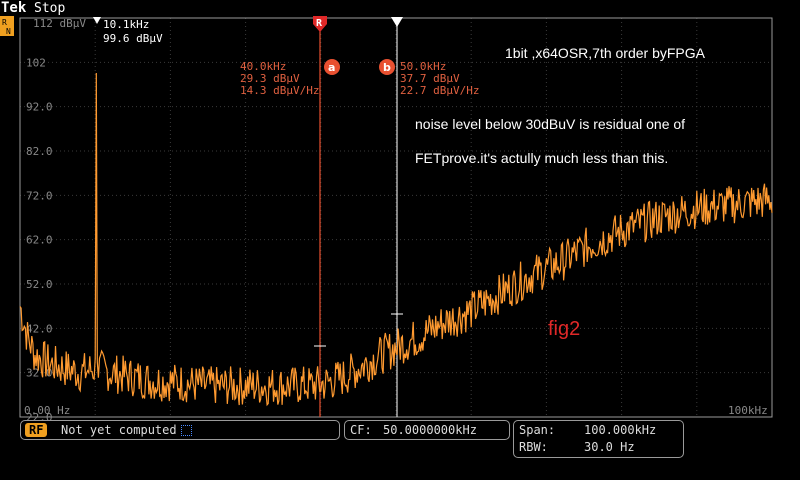  What do you see at coordinates (430, 78) in the screenshot?
I see `marker-b-level: 37.7 dBµV` at bounding box center [430, 78].